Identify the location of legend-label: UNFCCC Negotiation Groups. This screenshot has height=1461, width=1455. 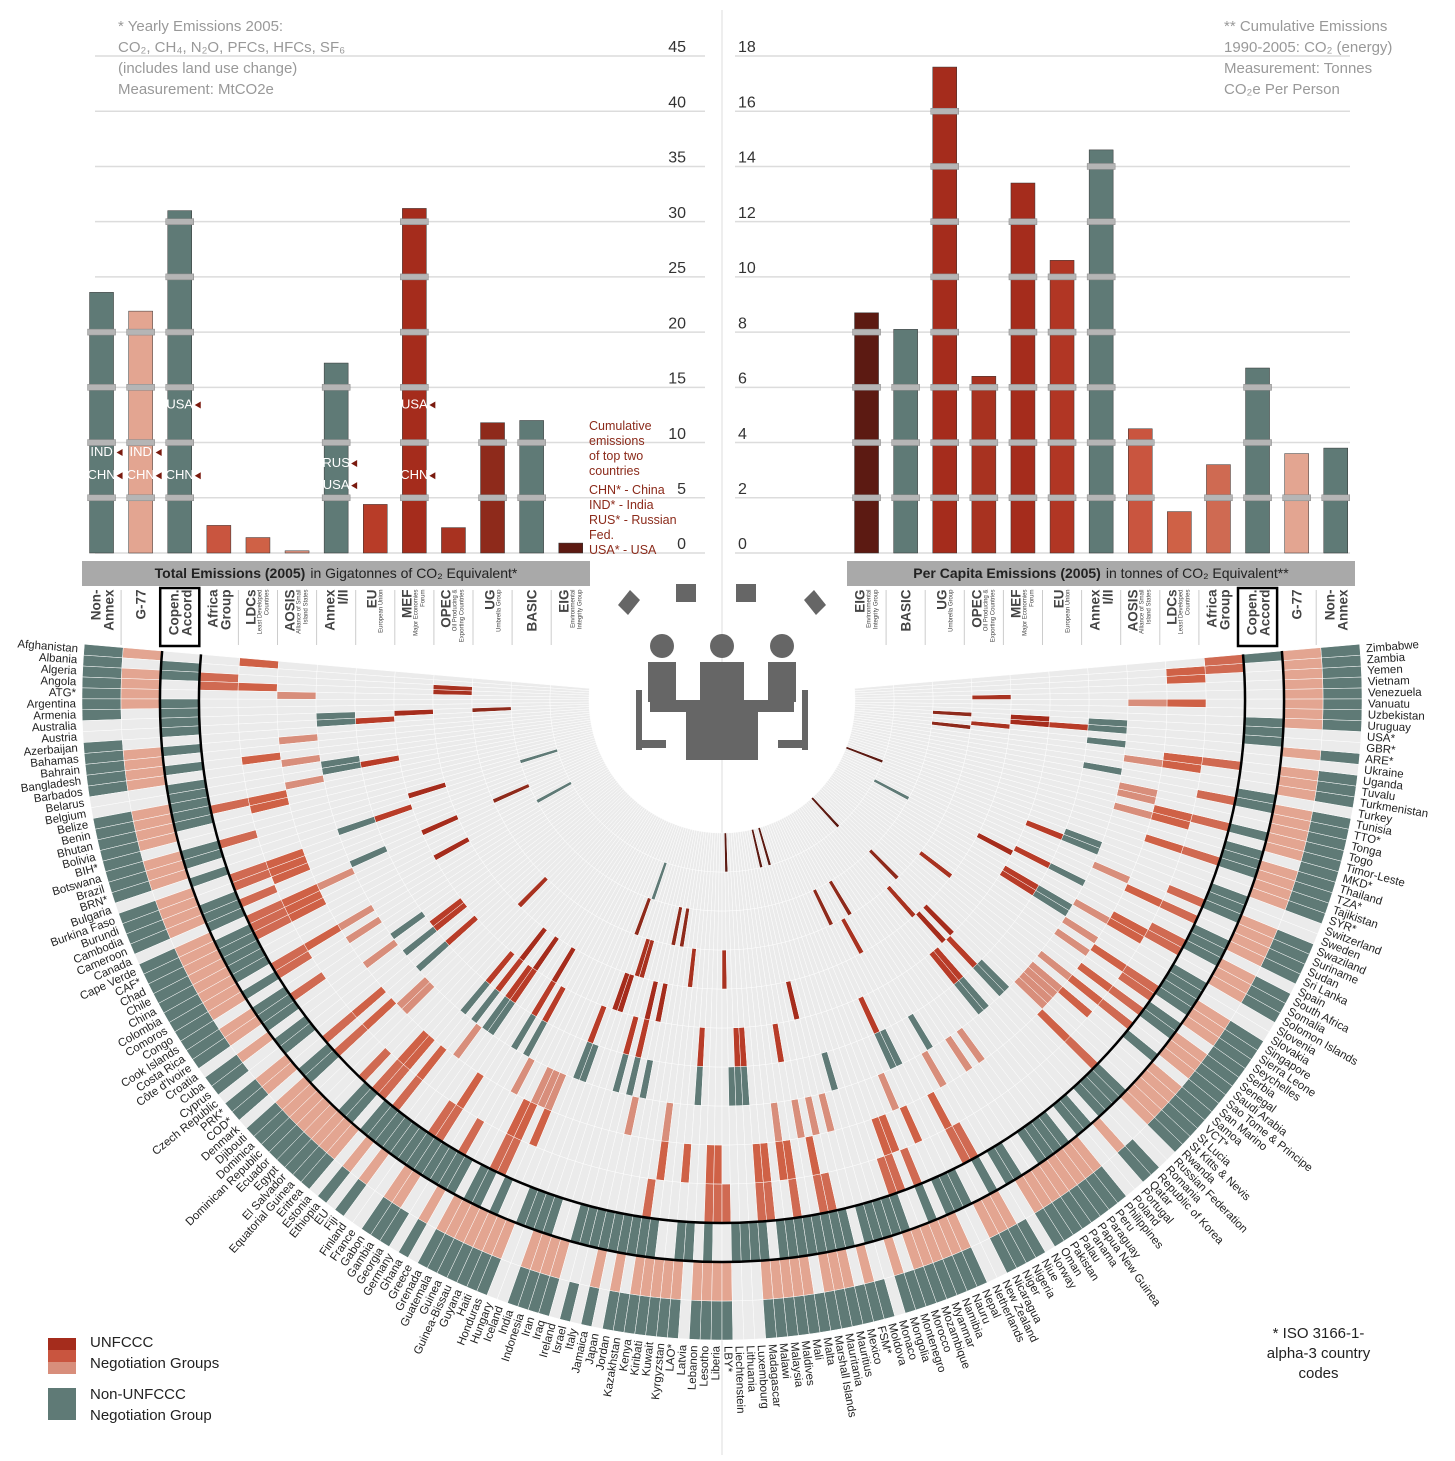
(155, 1353).